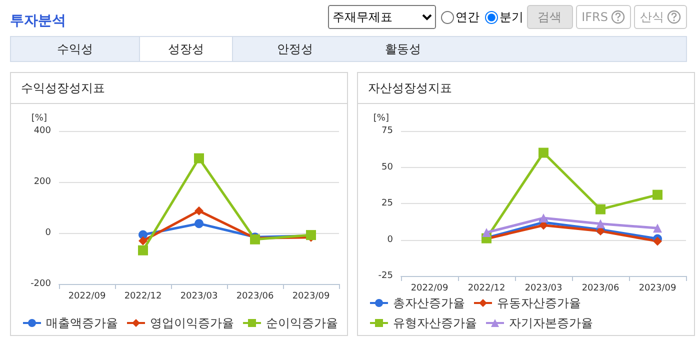 This screenshot has height=342, width=697. Describe the element at coordinates (549, 17) in the screenshot. I see `text: 검색` at that location.